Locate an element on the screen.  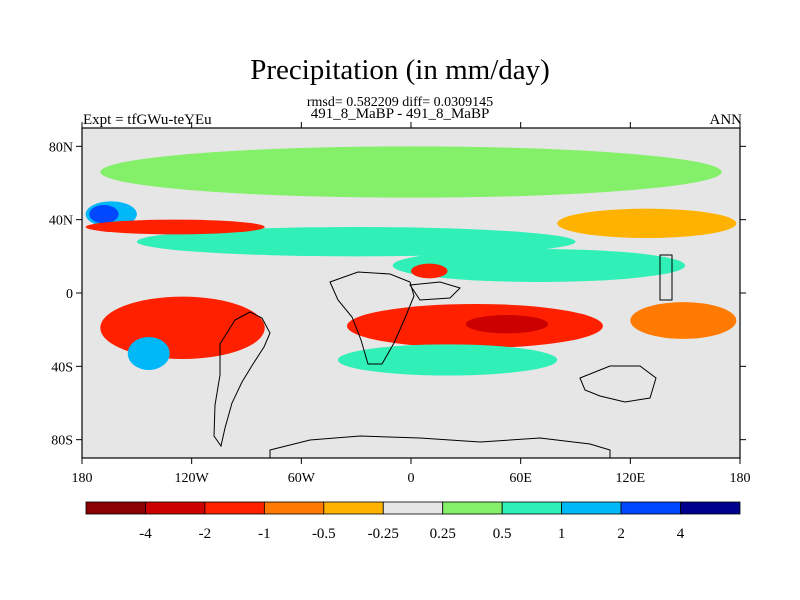
season-label: ANN is located at coordinates (726, 120).